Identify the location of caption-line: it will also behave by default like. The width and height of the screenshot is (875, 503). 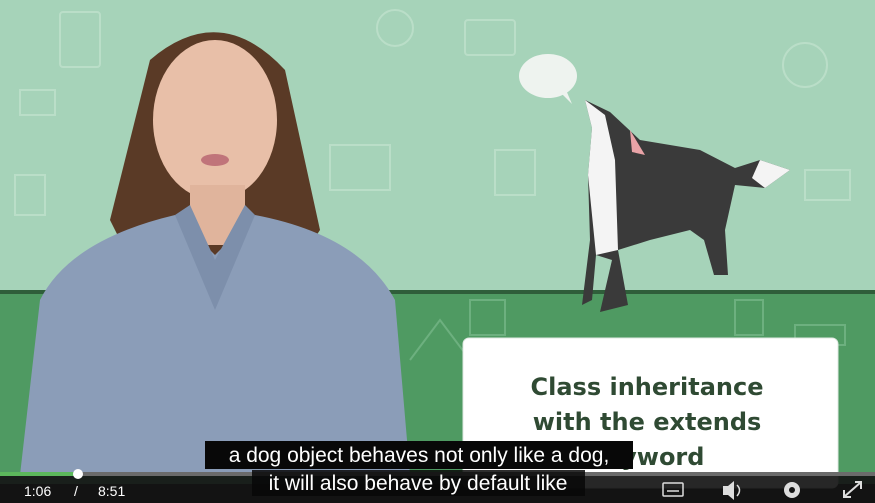
(418, 483).